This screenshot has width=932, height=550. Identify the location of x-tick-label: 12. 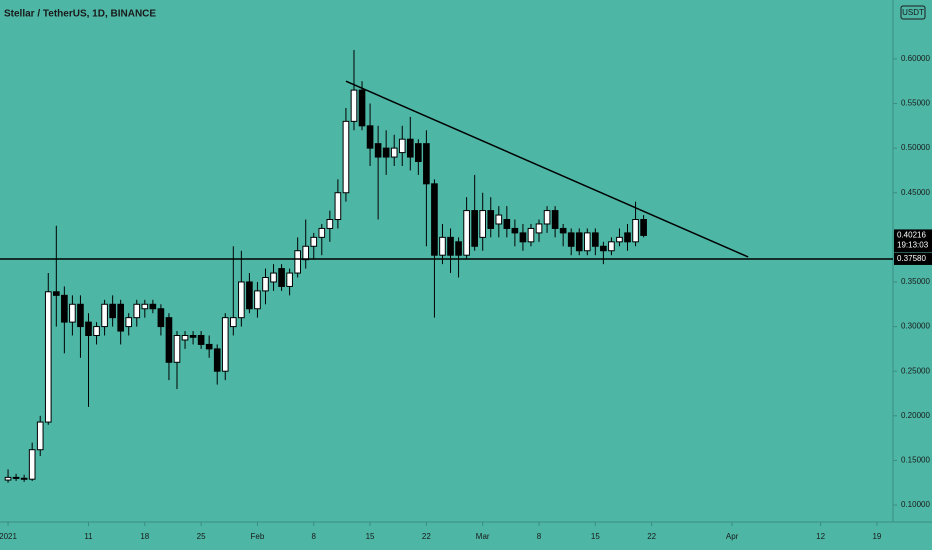
(820, 536).